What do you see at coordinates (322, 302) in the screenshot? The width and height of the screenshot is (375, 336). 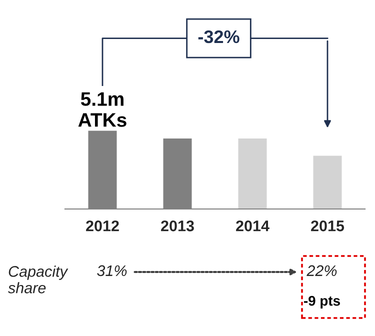 I see `text: -9 pts` at bounding box center [322, 302].